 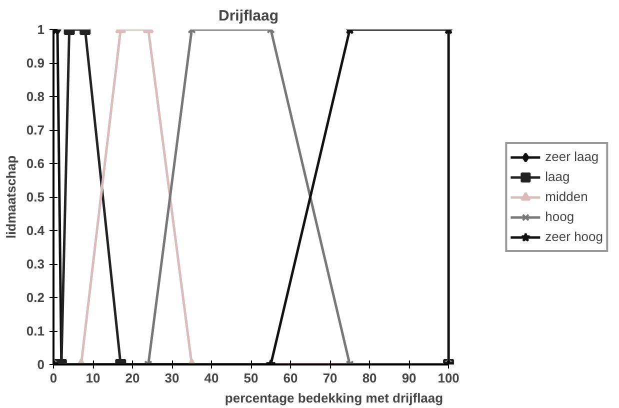 What do you see at coordinates (35, 264) in the screenshot?
I see `y-tick-label: 0.3` at bounding box center [35, 264].